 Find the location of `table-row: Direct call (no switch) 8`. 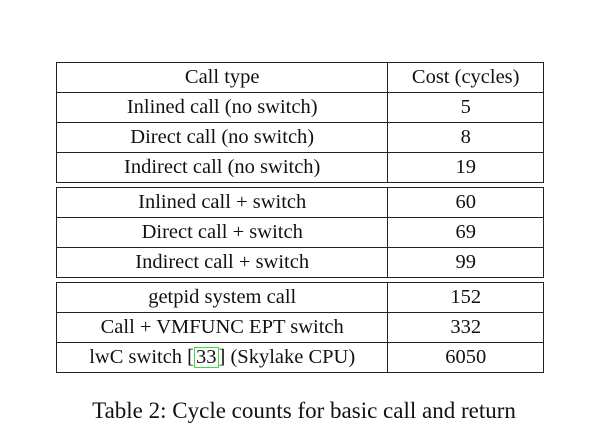

table-row: Direct call (no switch) 8 is located at coordinates (299, 137).